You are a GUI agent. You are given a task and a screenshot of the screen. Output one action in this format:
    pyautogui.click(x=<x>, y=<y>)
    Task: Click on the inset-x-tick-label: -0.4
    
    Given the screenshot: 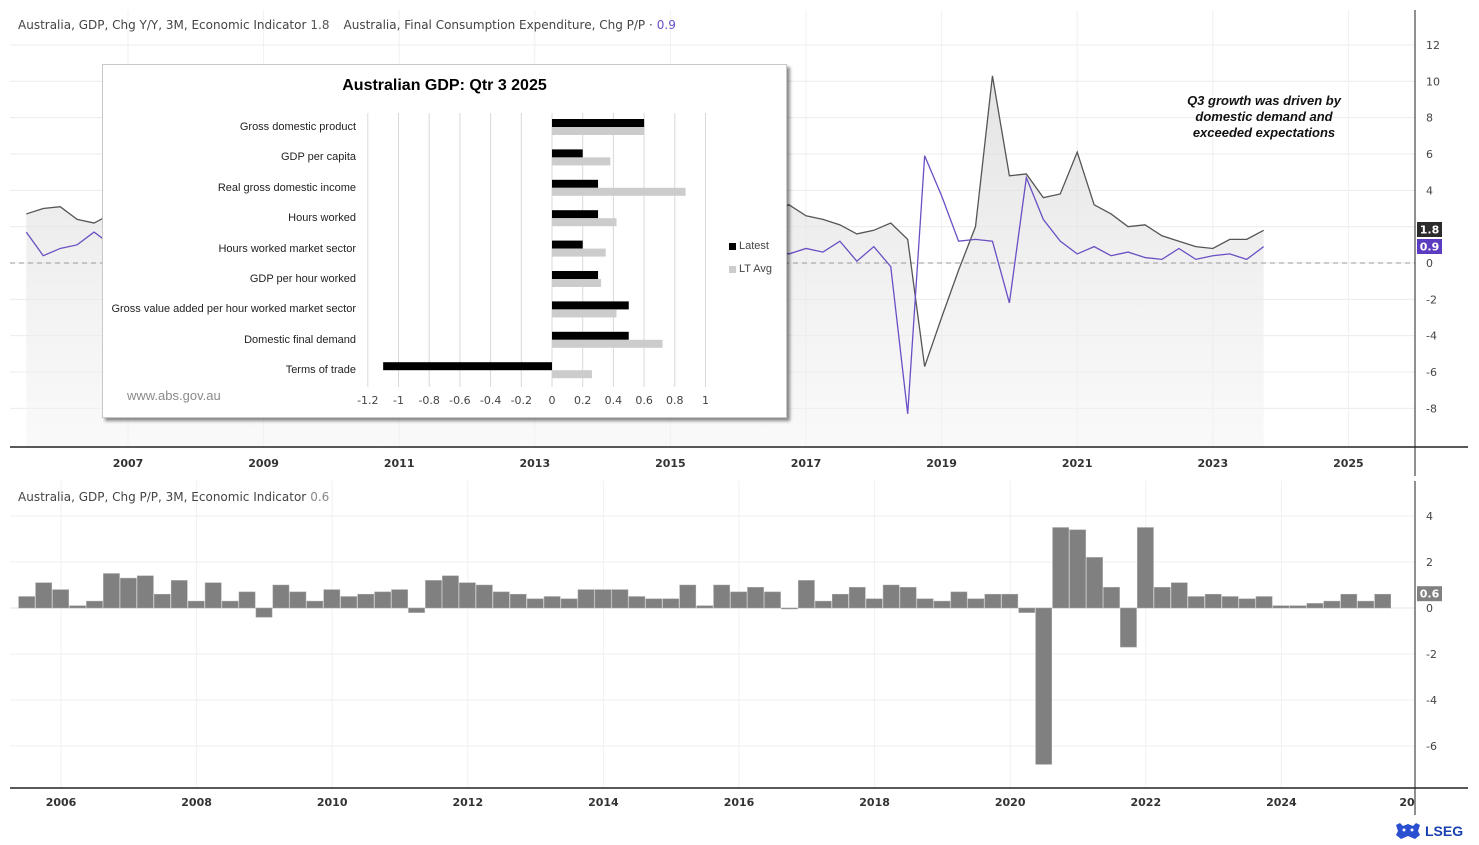 What is the action you would take?
    pyautogui.click(x=490, y=400)
    